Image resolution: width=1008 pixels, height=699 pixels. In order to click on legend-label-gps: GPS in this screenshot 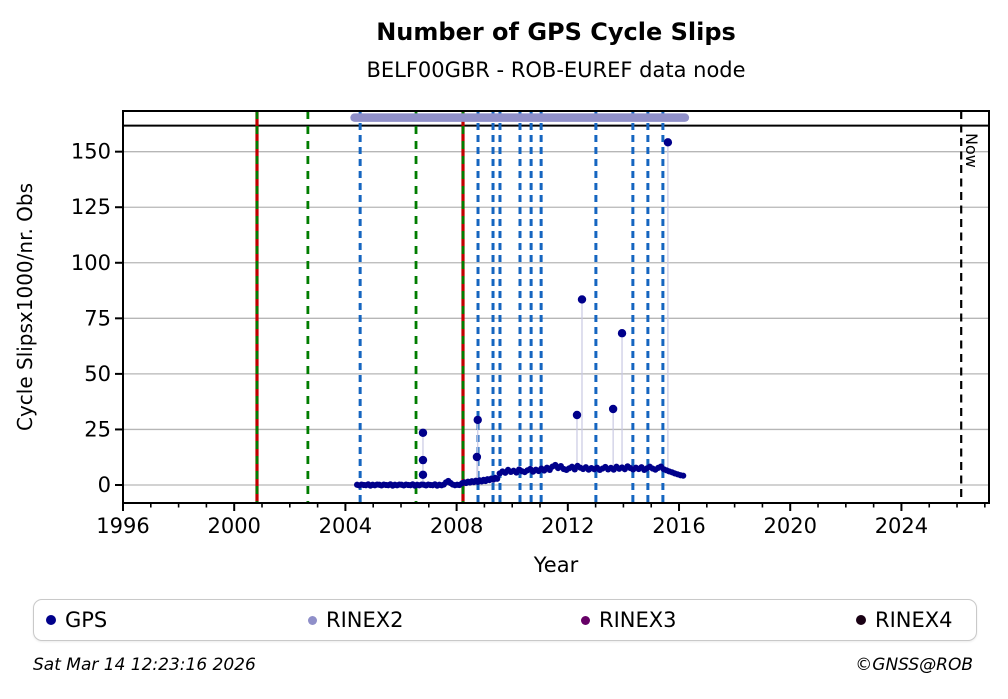, I will do `click(86, 620)`.